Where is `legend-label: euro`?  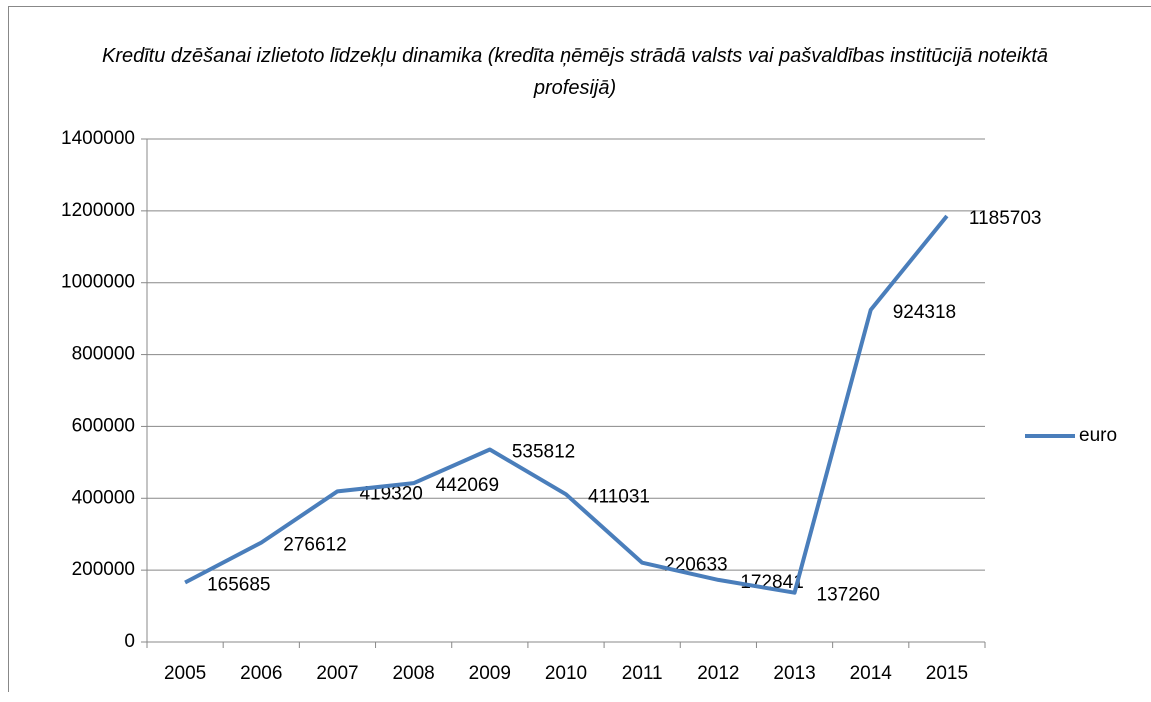 legend-label: euro is located at coordinates (1098, 435).